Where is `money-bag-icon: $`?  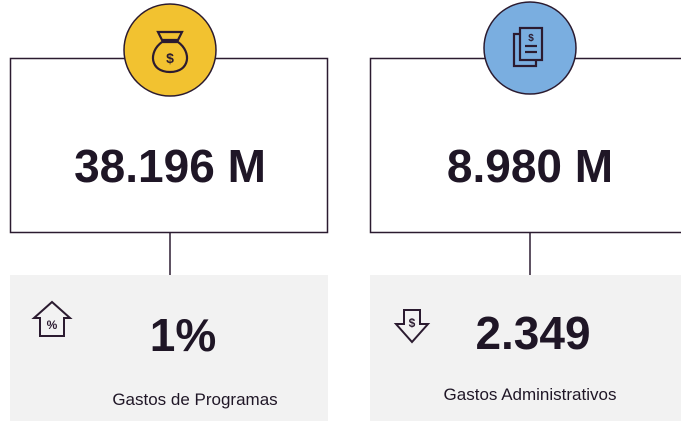
money-bag-icon: $ is located at coordinates (170, 52).